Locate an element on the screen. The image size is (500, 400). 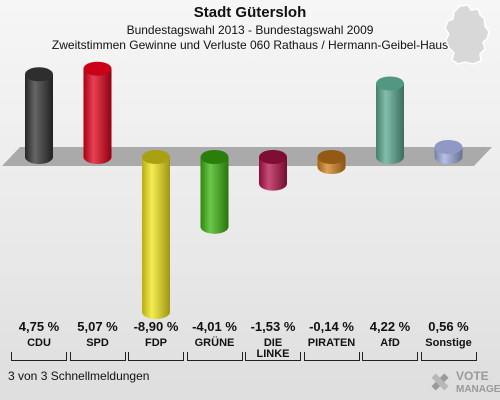
bar-die-linke is located at coordinates (273, 170).